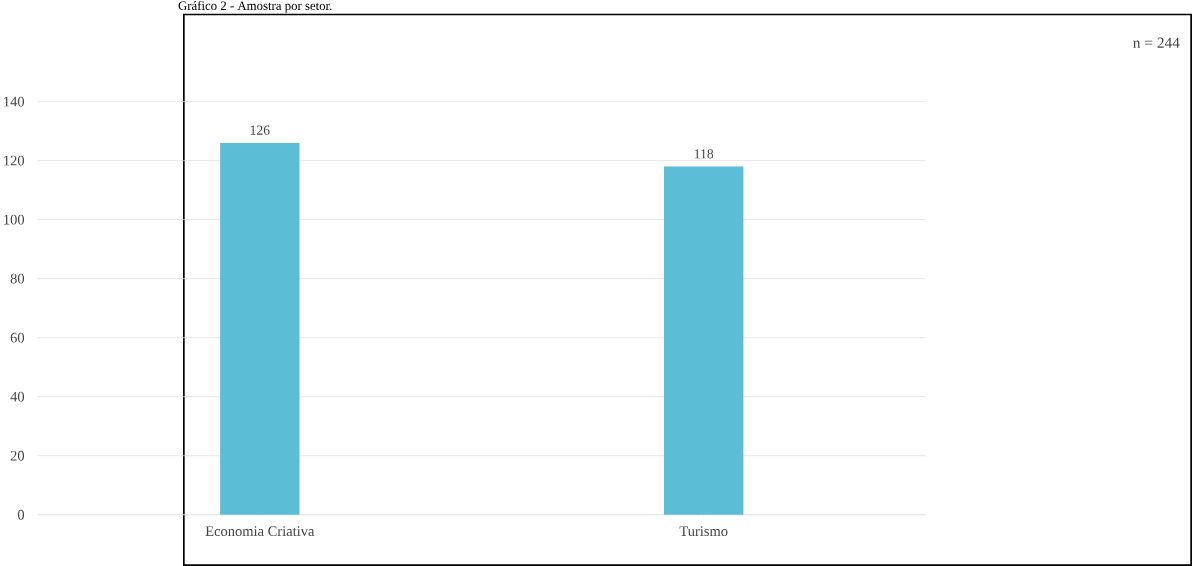 Image resolution: width=1192 pixels, height=566 pixels. What do you see at coordinates (14, 219) in the screenshot?
I see `y-tick-label: 100` at bounding box center [14, 219].